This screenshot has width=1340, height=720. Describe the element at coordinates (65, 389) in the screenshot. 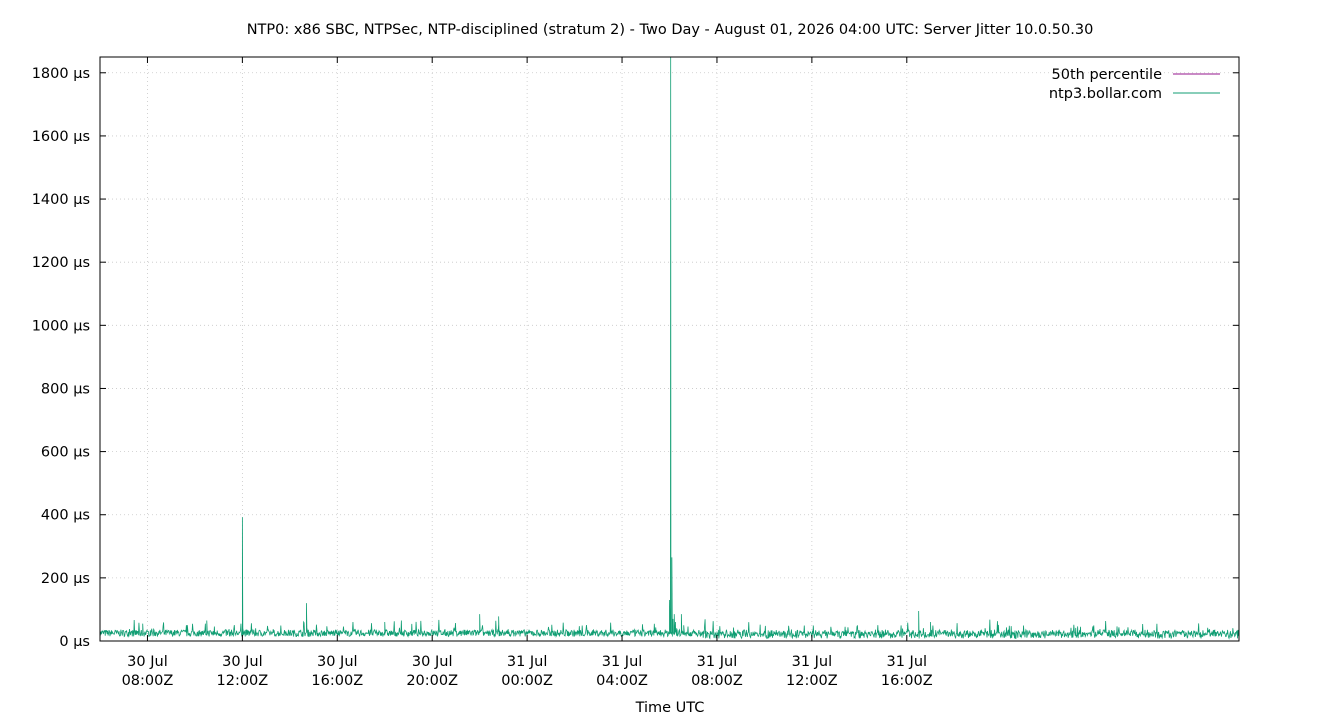

I see `y-tick-label: 800 µs` at that location.